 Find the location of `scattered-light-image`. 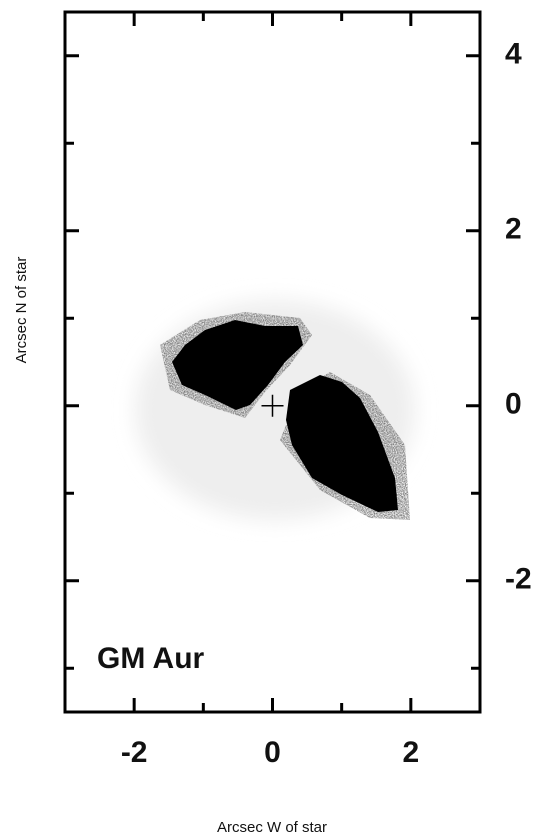

scattered-light-image is located at coordinates (275, 410).